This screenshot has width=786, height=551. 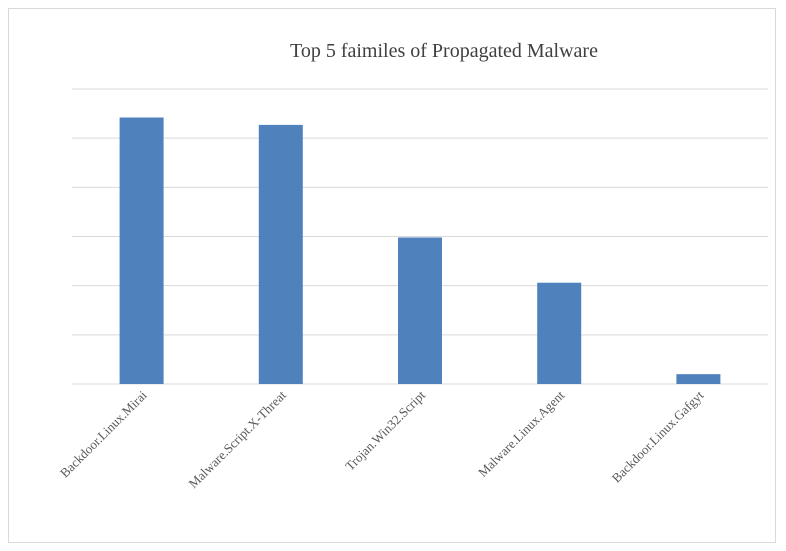 I want to click on chart-title: Top 5 faimiles of Propagated Malware, so click(x=444, y=51).